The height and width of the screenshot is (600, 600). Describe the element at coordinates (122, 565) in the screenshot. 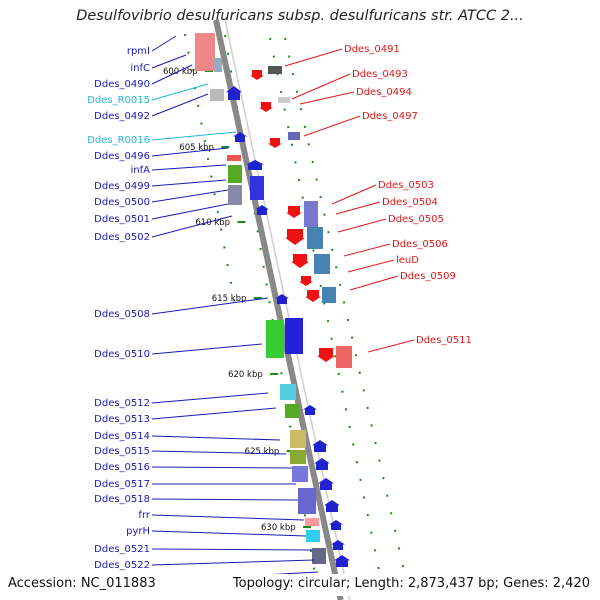

I see `forward-gene-label: Ddes_0522` at that location.